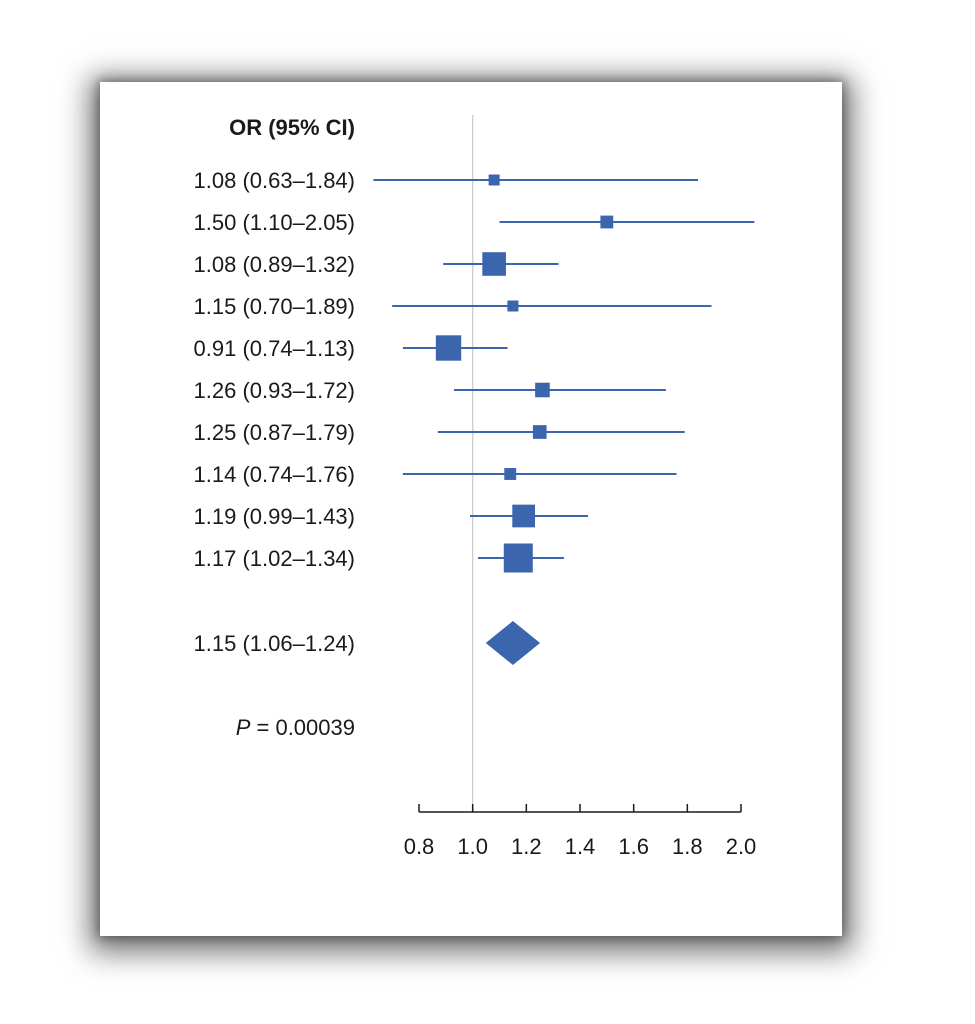 Image resolution: width=975 pixels, height=1024 pixels. Describe the element at coordinates (580, 846) in the screenshot. I see `x-tick-label: 1.4` at that location.